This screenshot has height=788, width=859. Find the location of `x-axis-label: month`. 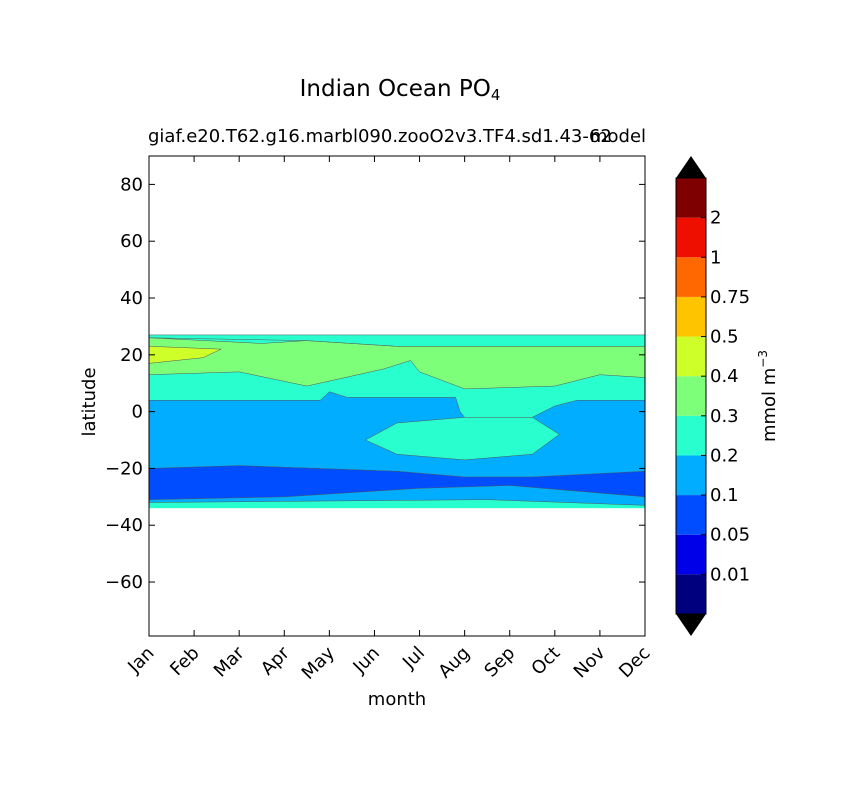

x-axis-label: month is located at coordinates (397, 699).